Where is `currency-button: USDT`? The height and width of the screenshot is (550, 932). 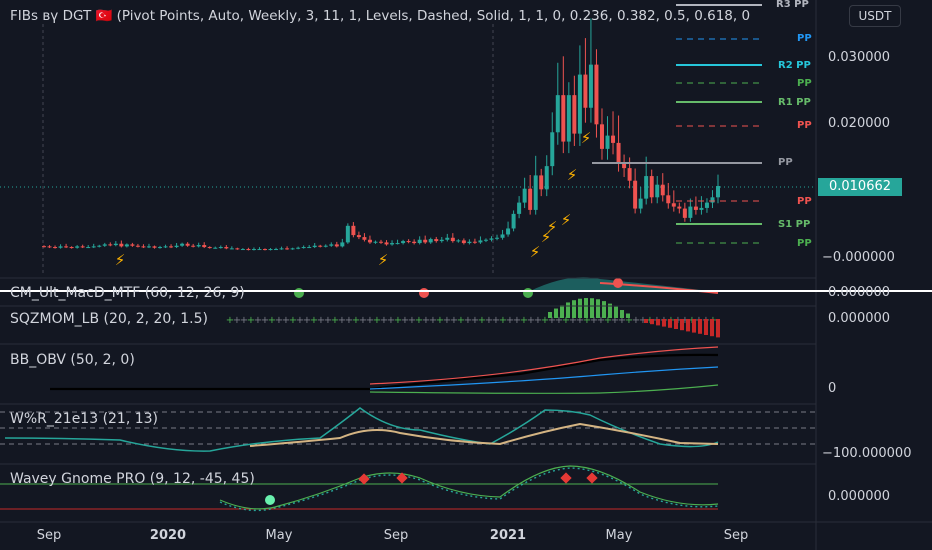
currency-button: USDT is located at coordinates (875, 16).